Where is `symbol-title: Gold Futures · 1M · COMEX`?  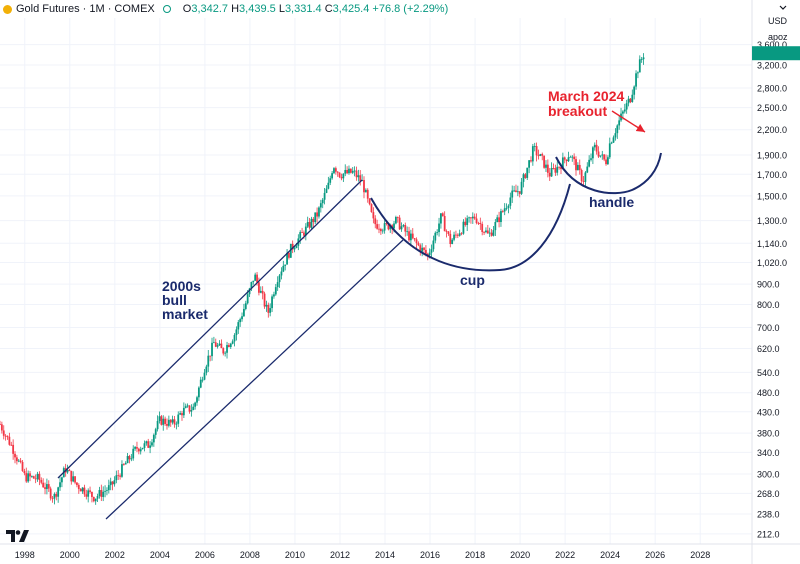
symbol-title: Gold Futures · 1M · COMEX is located at coordinates (85, 9).